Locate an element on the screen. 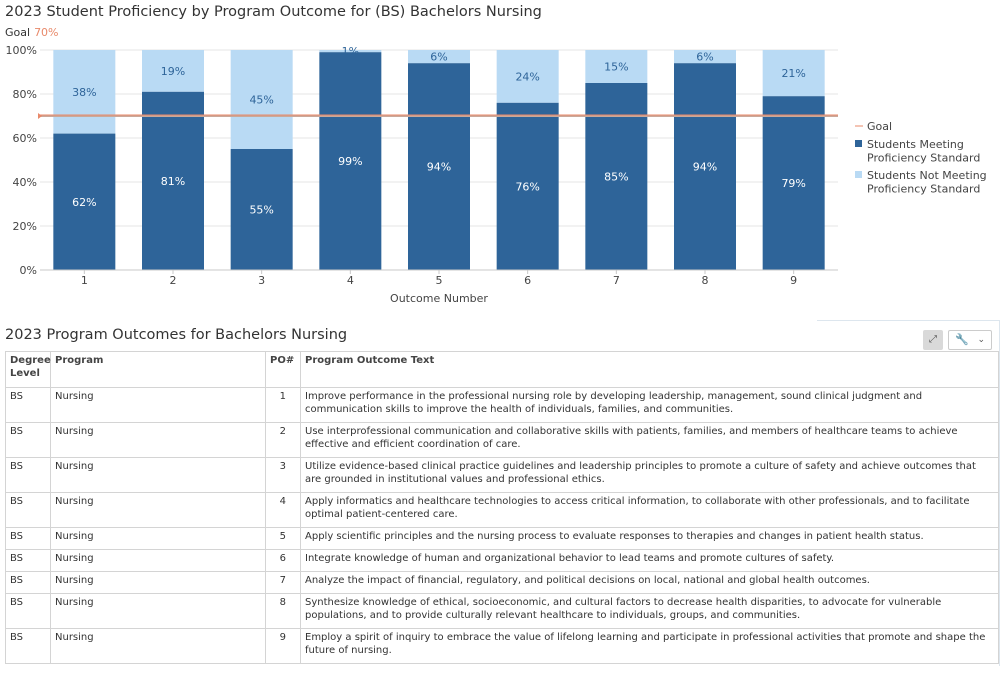 The width and height of the screenshot is (1008, 673). x-tick-label: 2 is located at coordinates (173, 280).